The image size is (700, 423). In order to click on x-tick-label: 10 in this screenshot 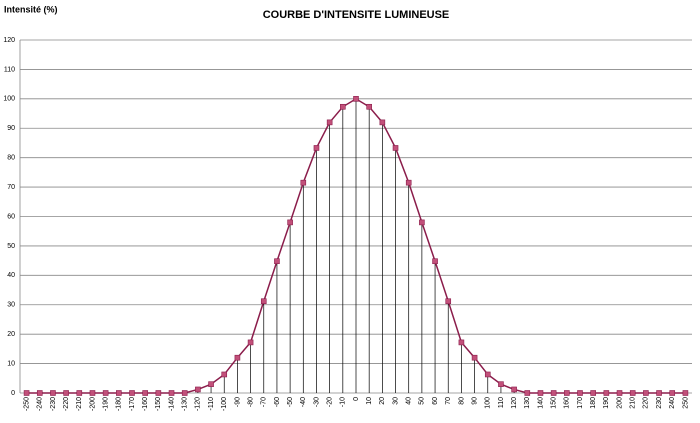, I will do `click(369, 401)`.